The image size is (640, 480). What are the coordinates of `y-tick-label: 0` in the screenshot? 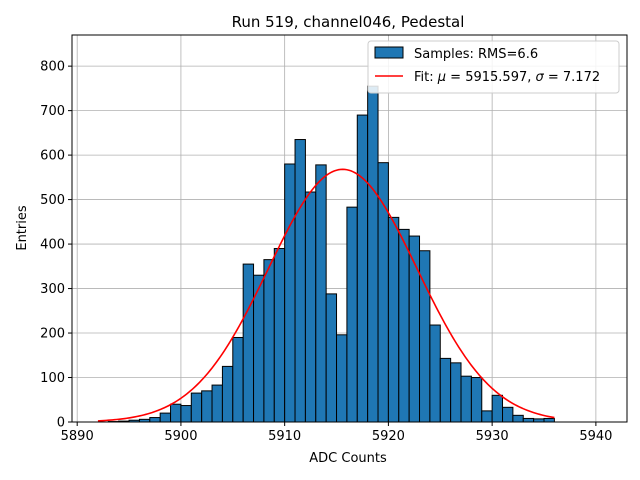 It's located at (61, 423).